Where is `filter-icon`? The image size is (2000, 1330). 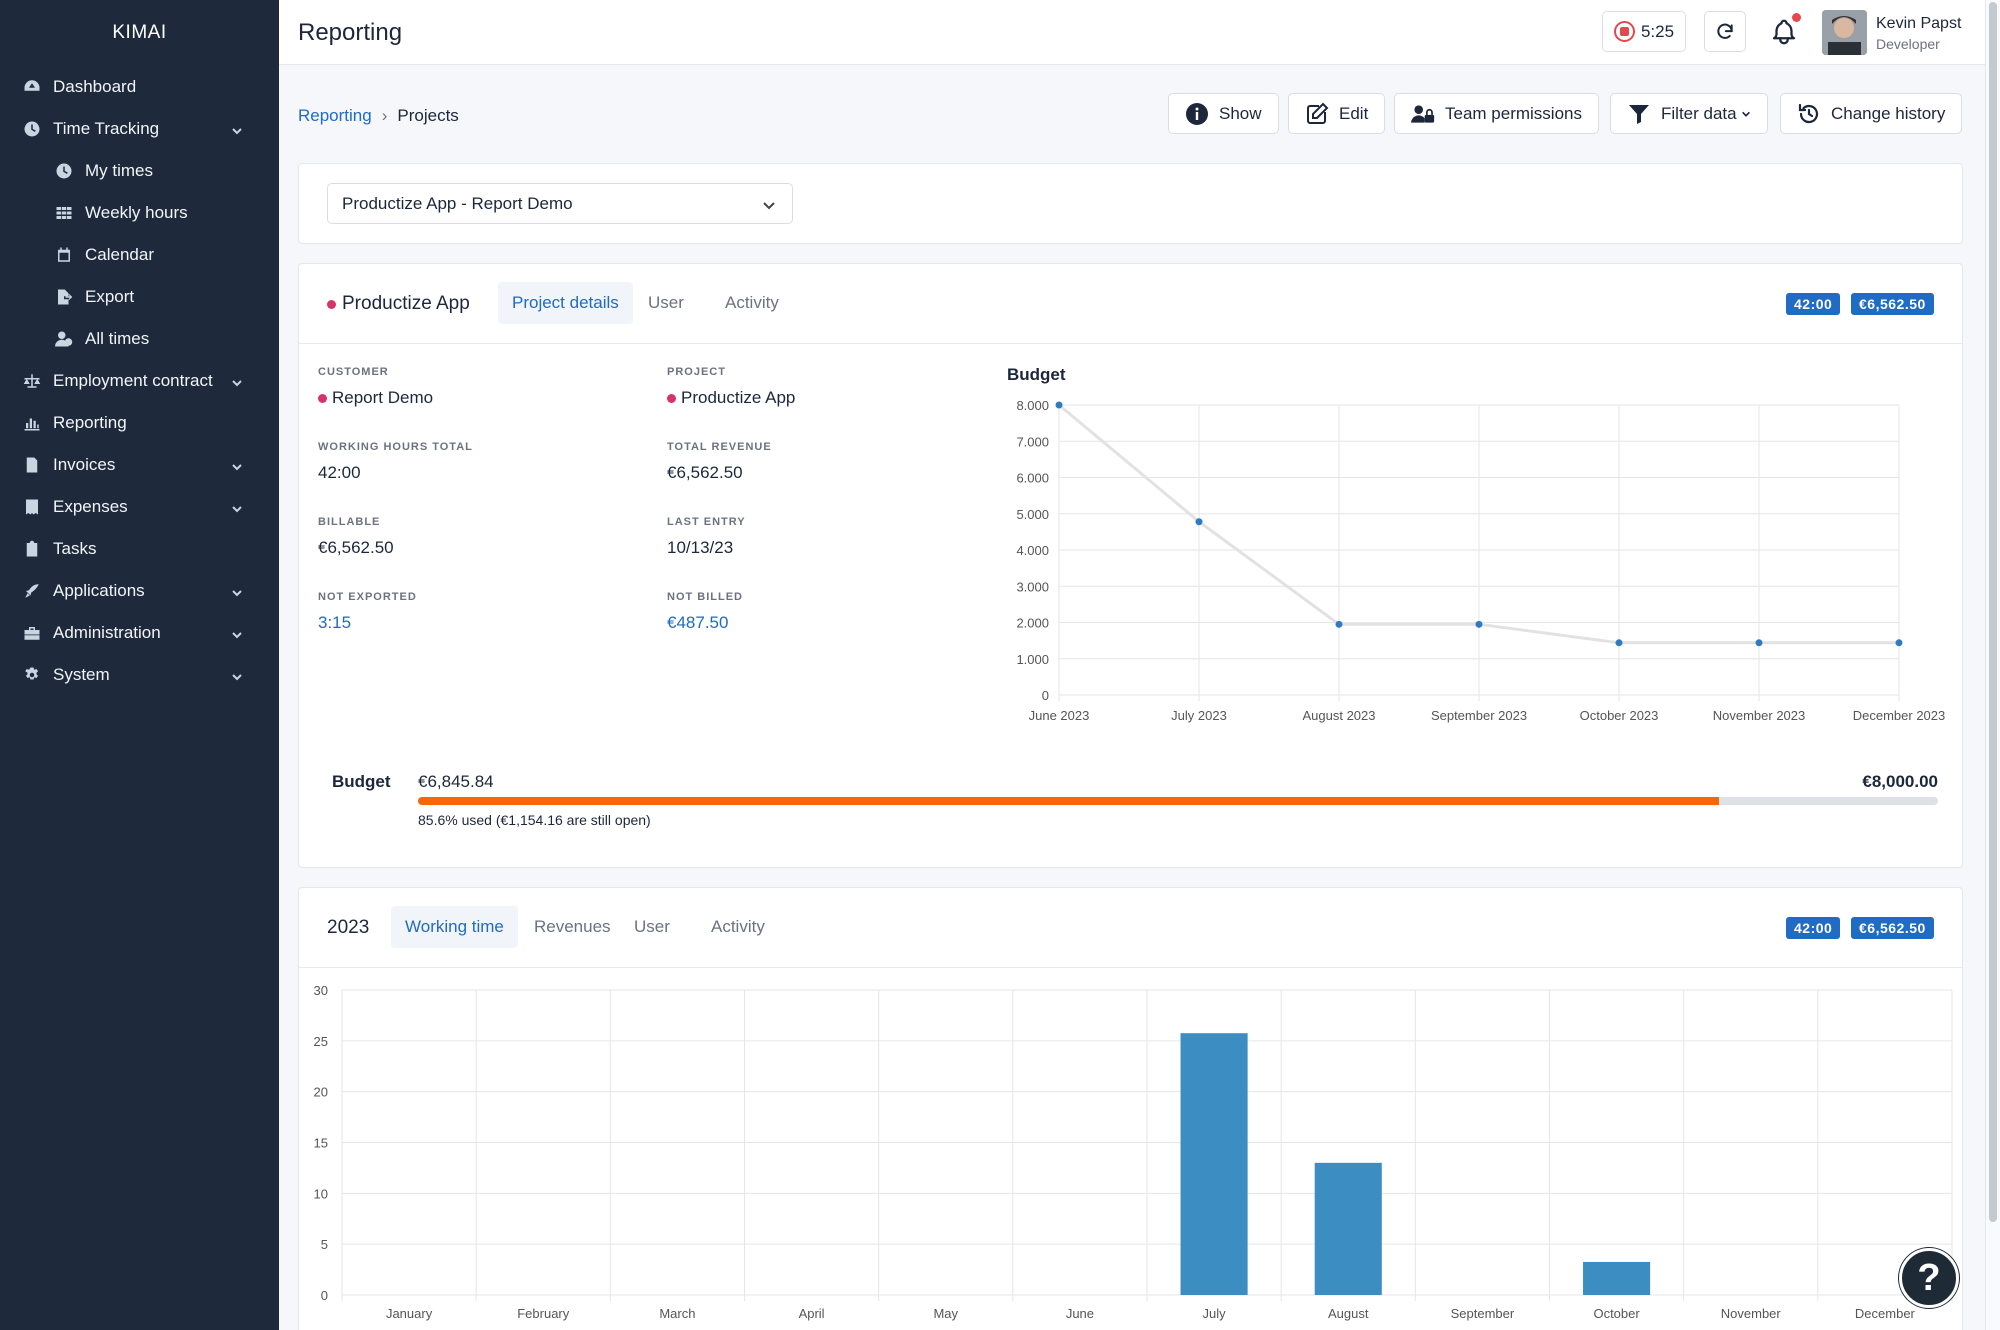
filter-icon is located at coordinates (1639, 114).